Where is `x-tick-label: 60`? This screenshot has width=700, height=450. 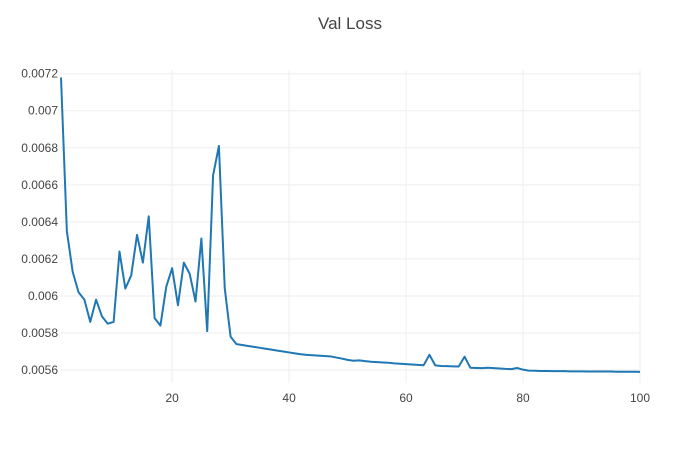 x-tick-label: 60 is located at coordinates (406, 398).